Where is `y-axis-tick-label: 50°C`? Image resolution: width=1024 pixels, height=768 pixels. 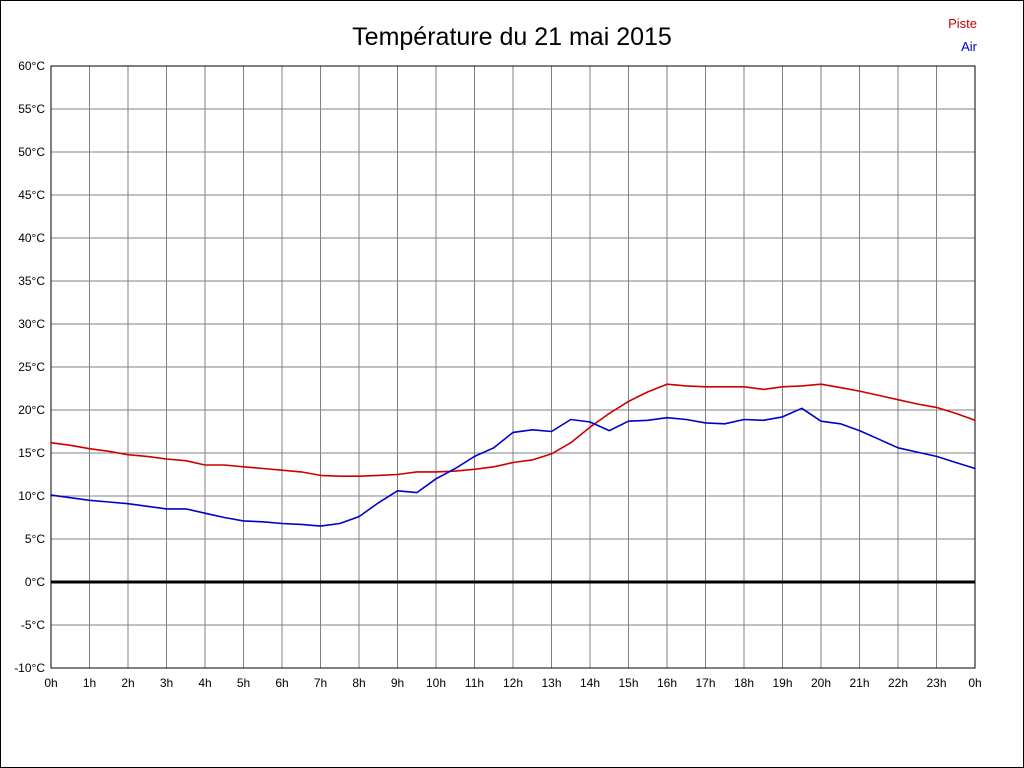
y-axis-tick-label: 50°C is located at coordinates (31, 152).